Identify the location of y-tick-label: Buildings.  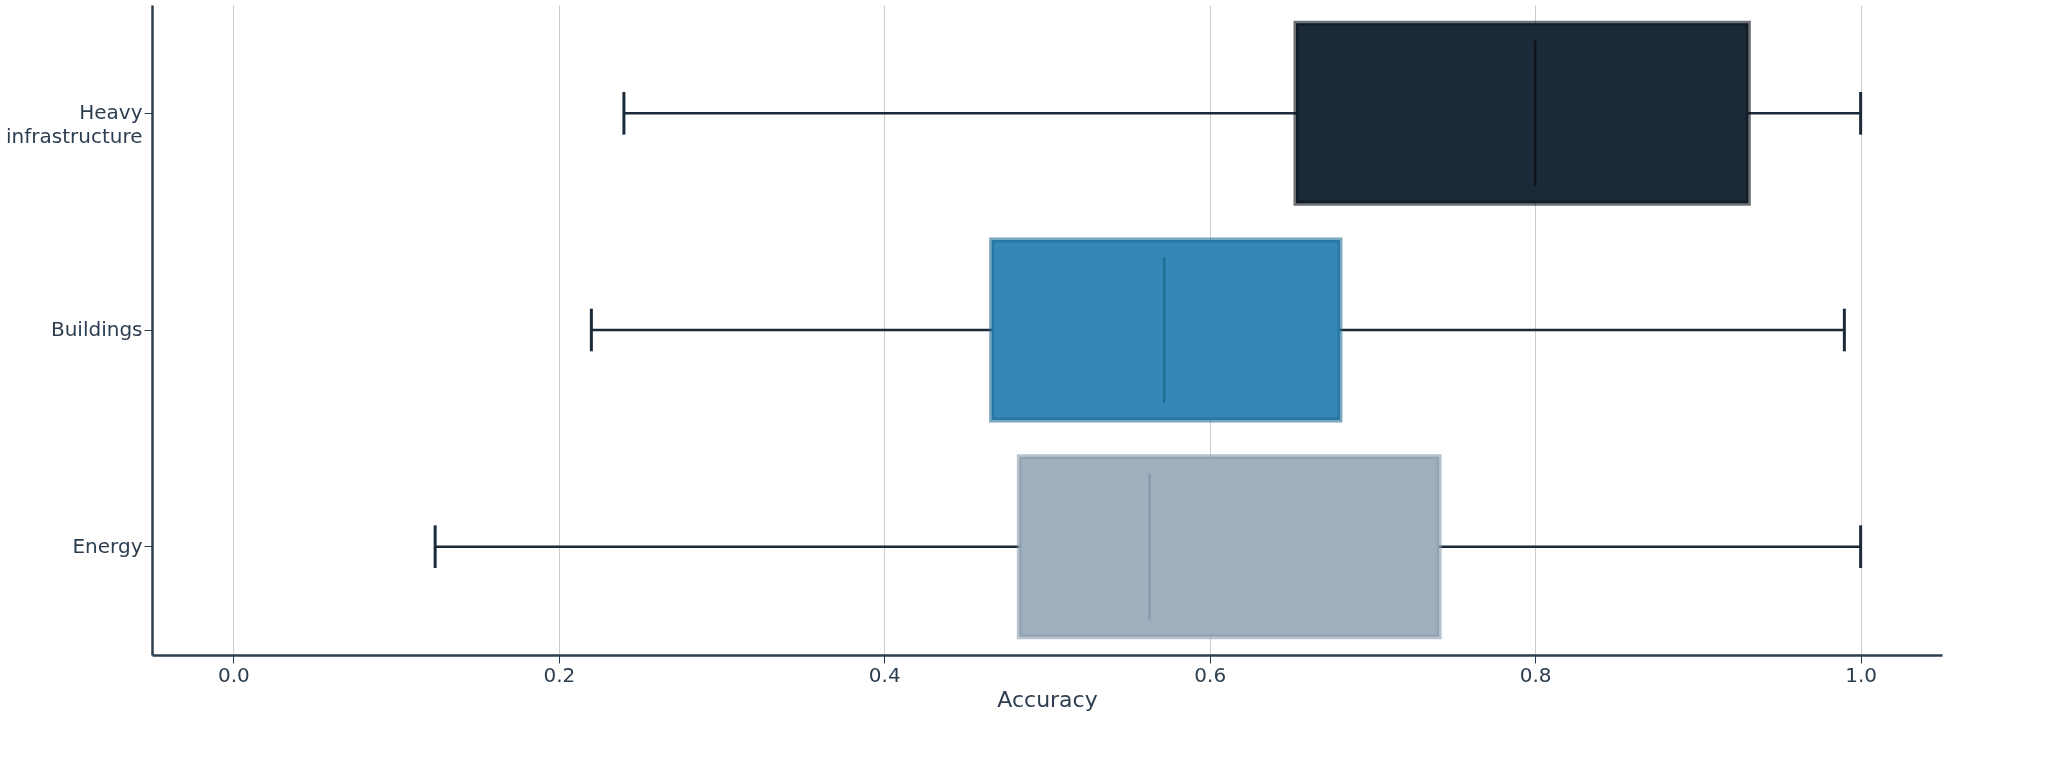
(96, 329).